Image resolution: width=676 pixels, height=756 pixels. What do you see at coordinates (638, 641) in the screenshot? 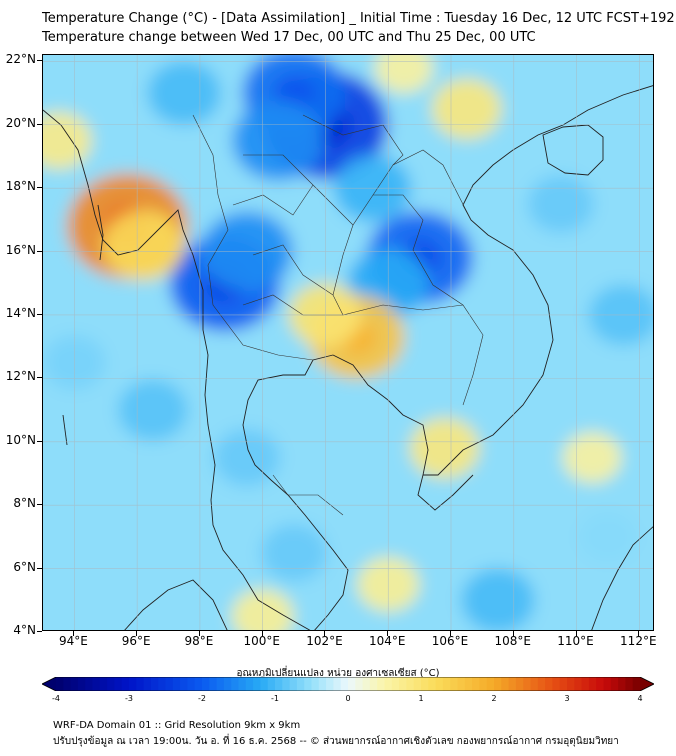
I see `x-tick-label: 112°E` at bounding box center [638, 641].